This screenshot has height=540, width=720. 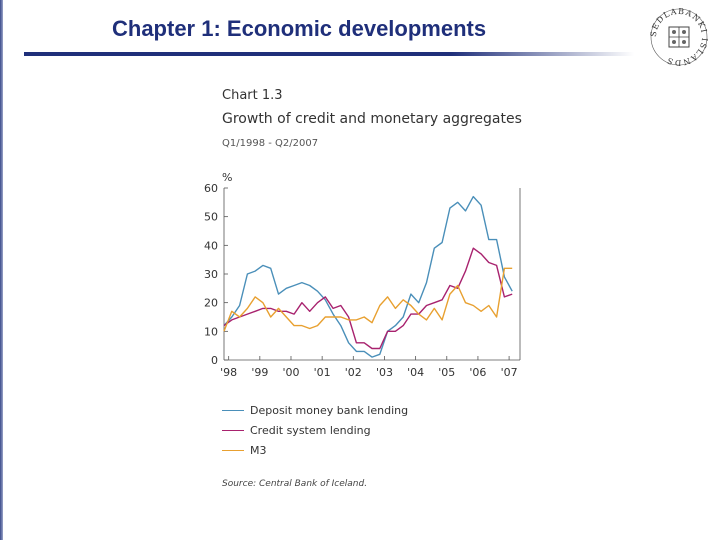 What do you see at coordinates (315, 450) in the screenshot?
I see `legend-item-m3: M3` at bounding box center [315, 450].